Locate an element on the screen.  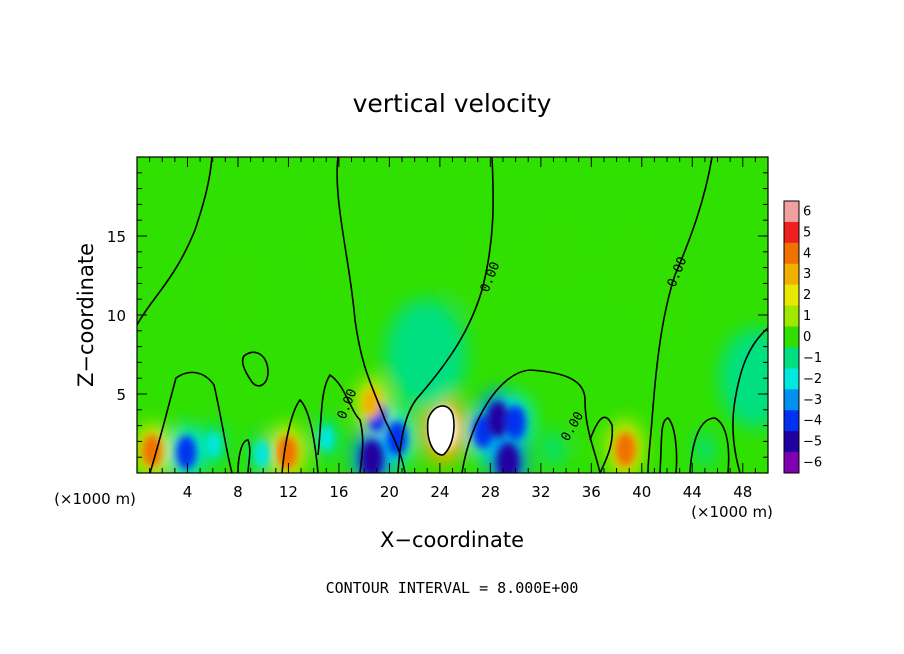
x-tick-label: 36 is located at coordinates (591, 492).